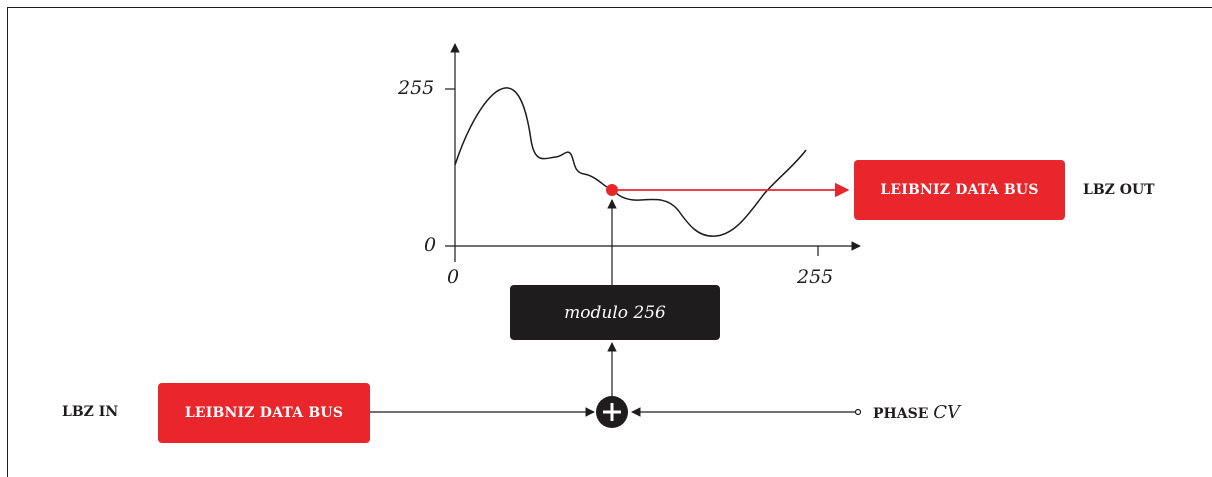  What do you see at coordinates (453, 277) in the screenshot?
I see `x-axis-min-label: 0` at bounding box center [453, 277].